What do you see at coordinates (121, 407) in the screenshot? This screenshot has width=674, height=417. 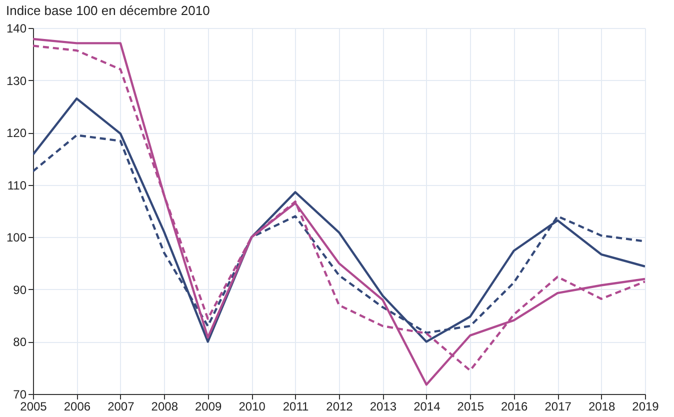 I see `x-tick-label: 2007` at bounding box center [121, 407].